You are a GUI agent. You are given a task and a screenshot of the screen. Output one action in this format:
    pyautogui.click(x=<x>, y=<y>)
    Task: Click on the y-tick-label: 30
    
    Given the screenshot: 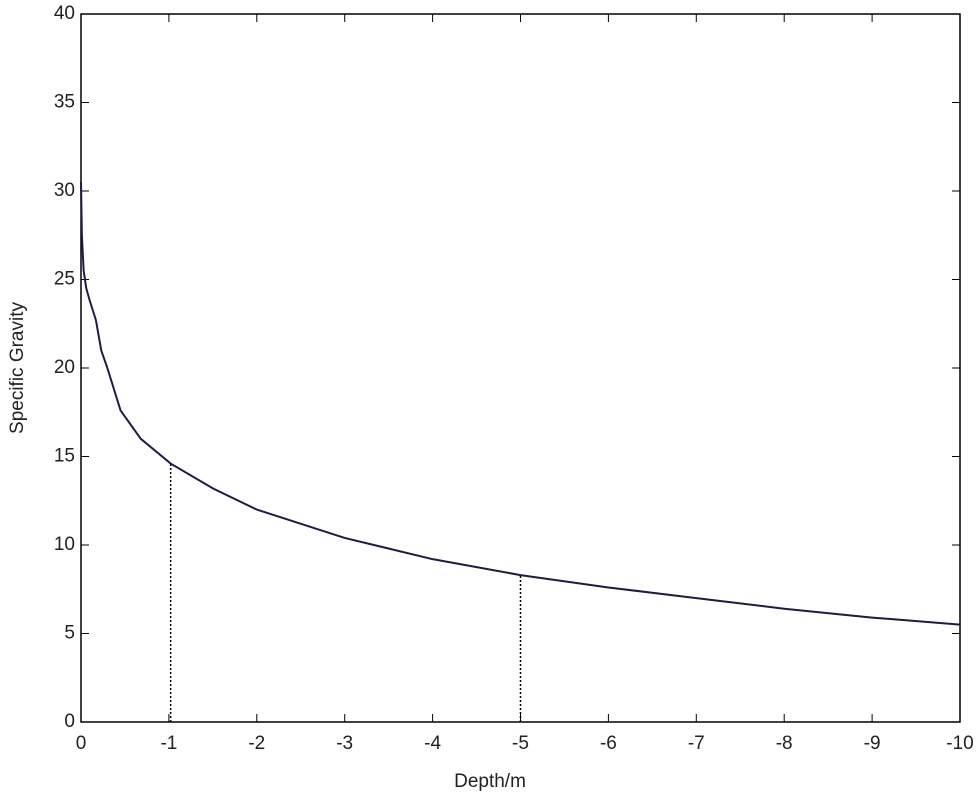 What is the action you would take?
    pyautogui.click(x=64, y=190)
    